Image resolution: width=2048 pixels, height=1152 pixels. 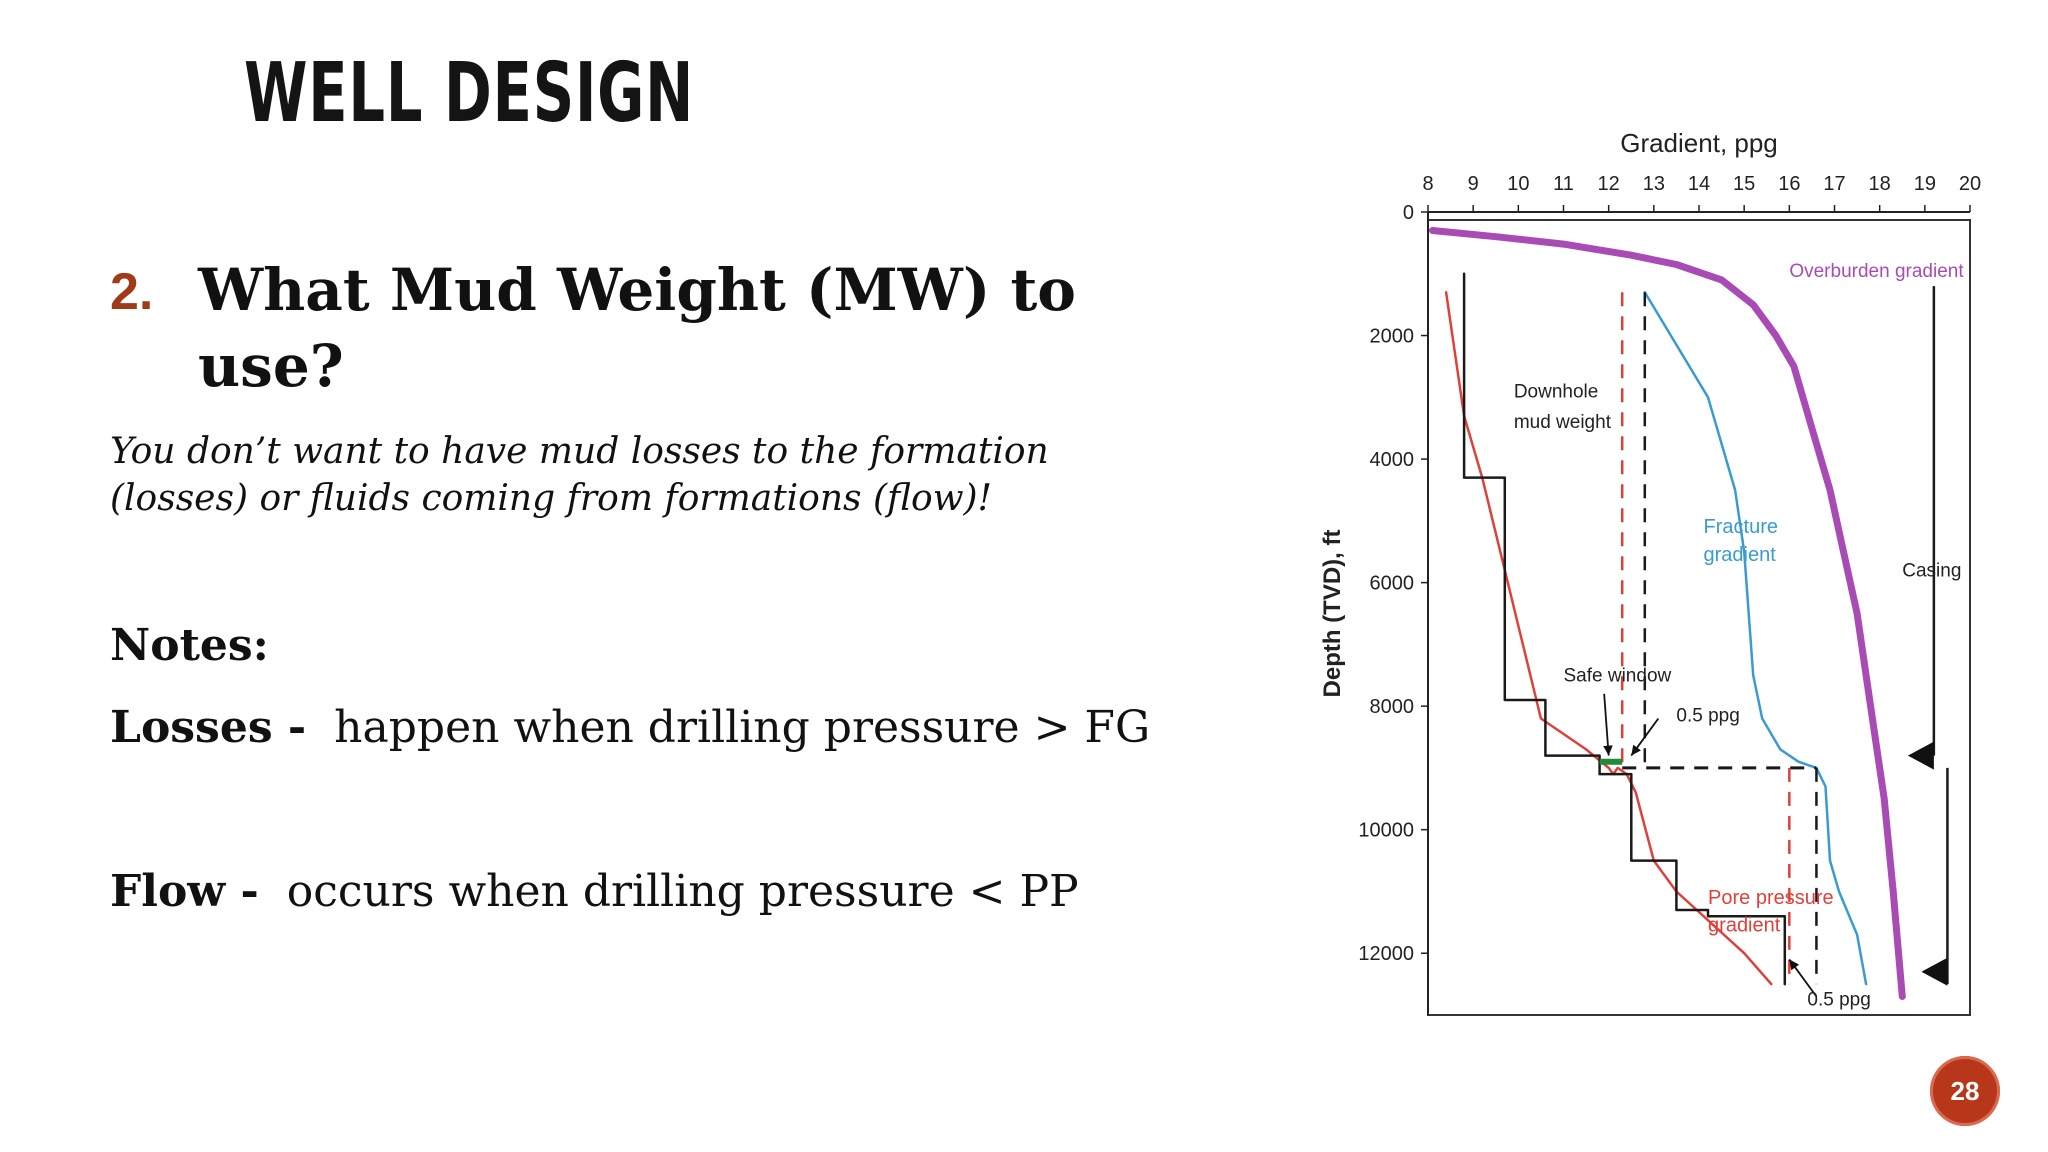 What do you see at coordinates (1755, 638) in the screenshot?
I see `fracture-gradient-line` at bounding box center [1755, 638].